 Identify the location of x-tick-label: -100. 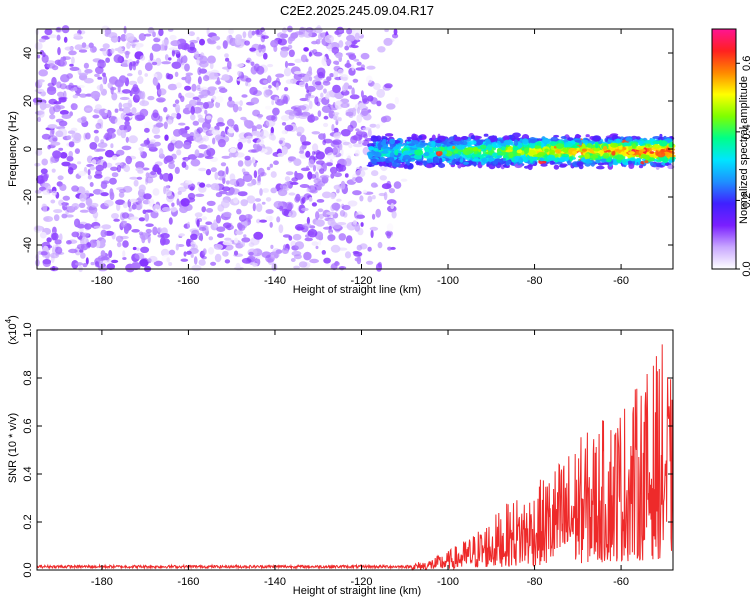
(448, 582).